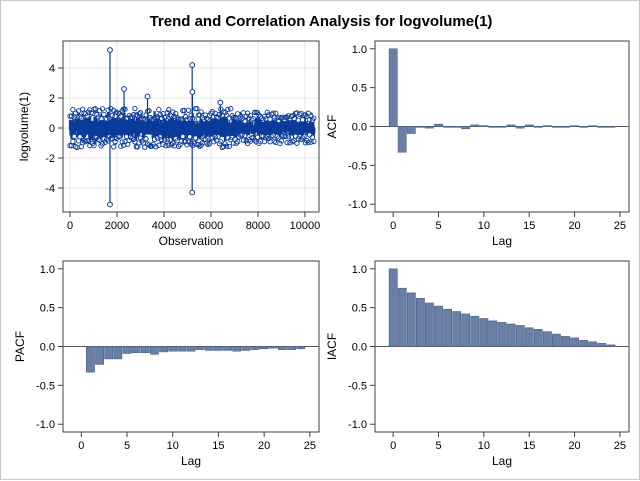 The width and height of the screenshot is (640, 481). I want to click on acf-xtick-label-2: 10, so click(484, 226).